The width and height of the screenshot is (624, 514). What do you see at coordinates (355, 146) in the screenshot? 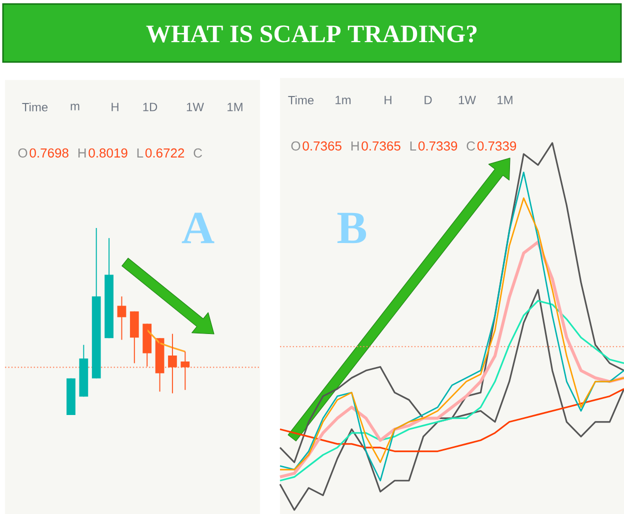
I see `annotation: H` at bounding box center [355, 146].